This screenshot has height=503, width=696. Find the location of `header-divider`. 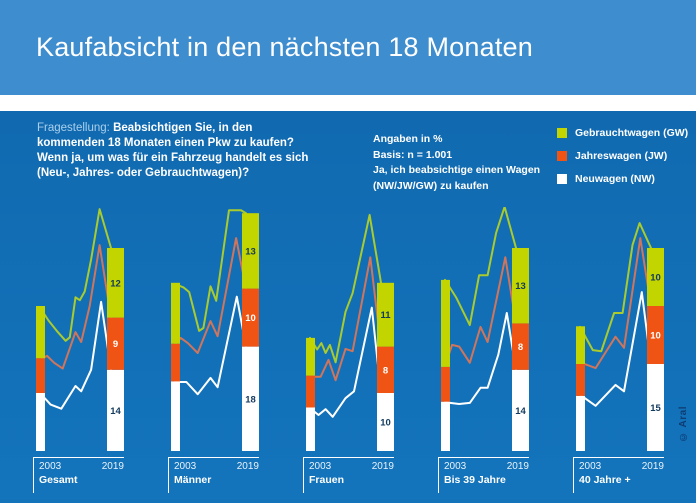

header-divider is located at coordinates (348, 103).